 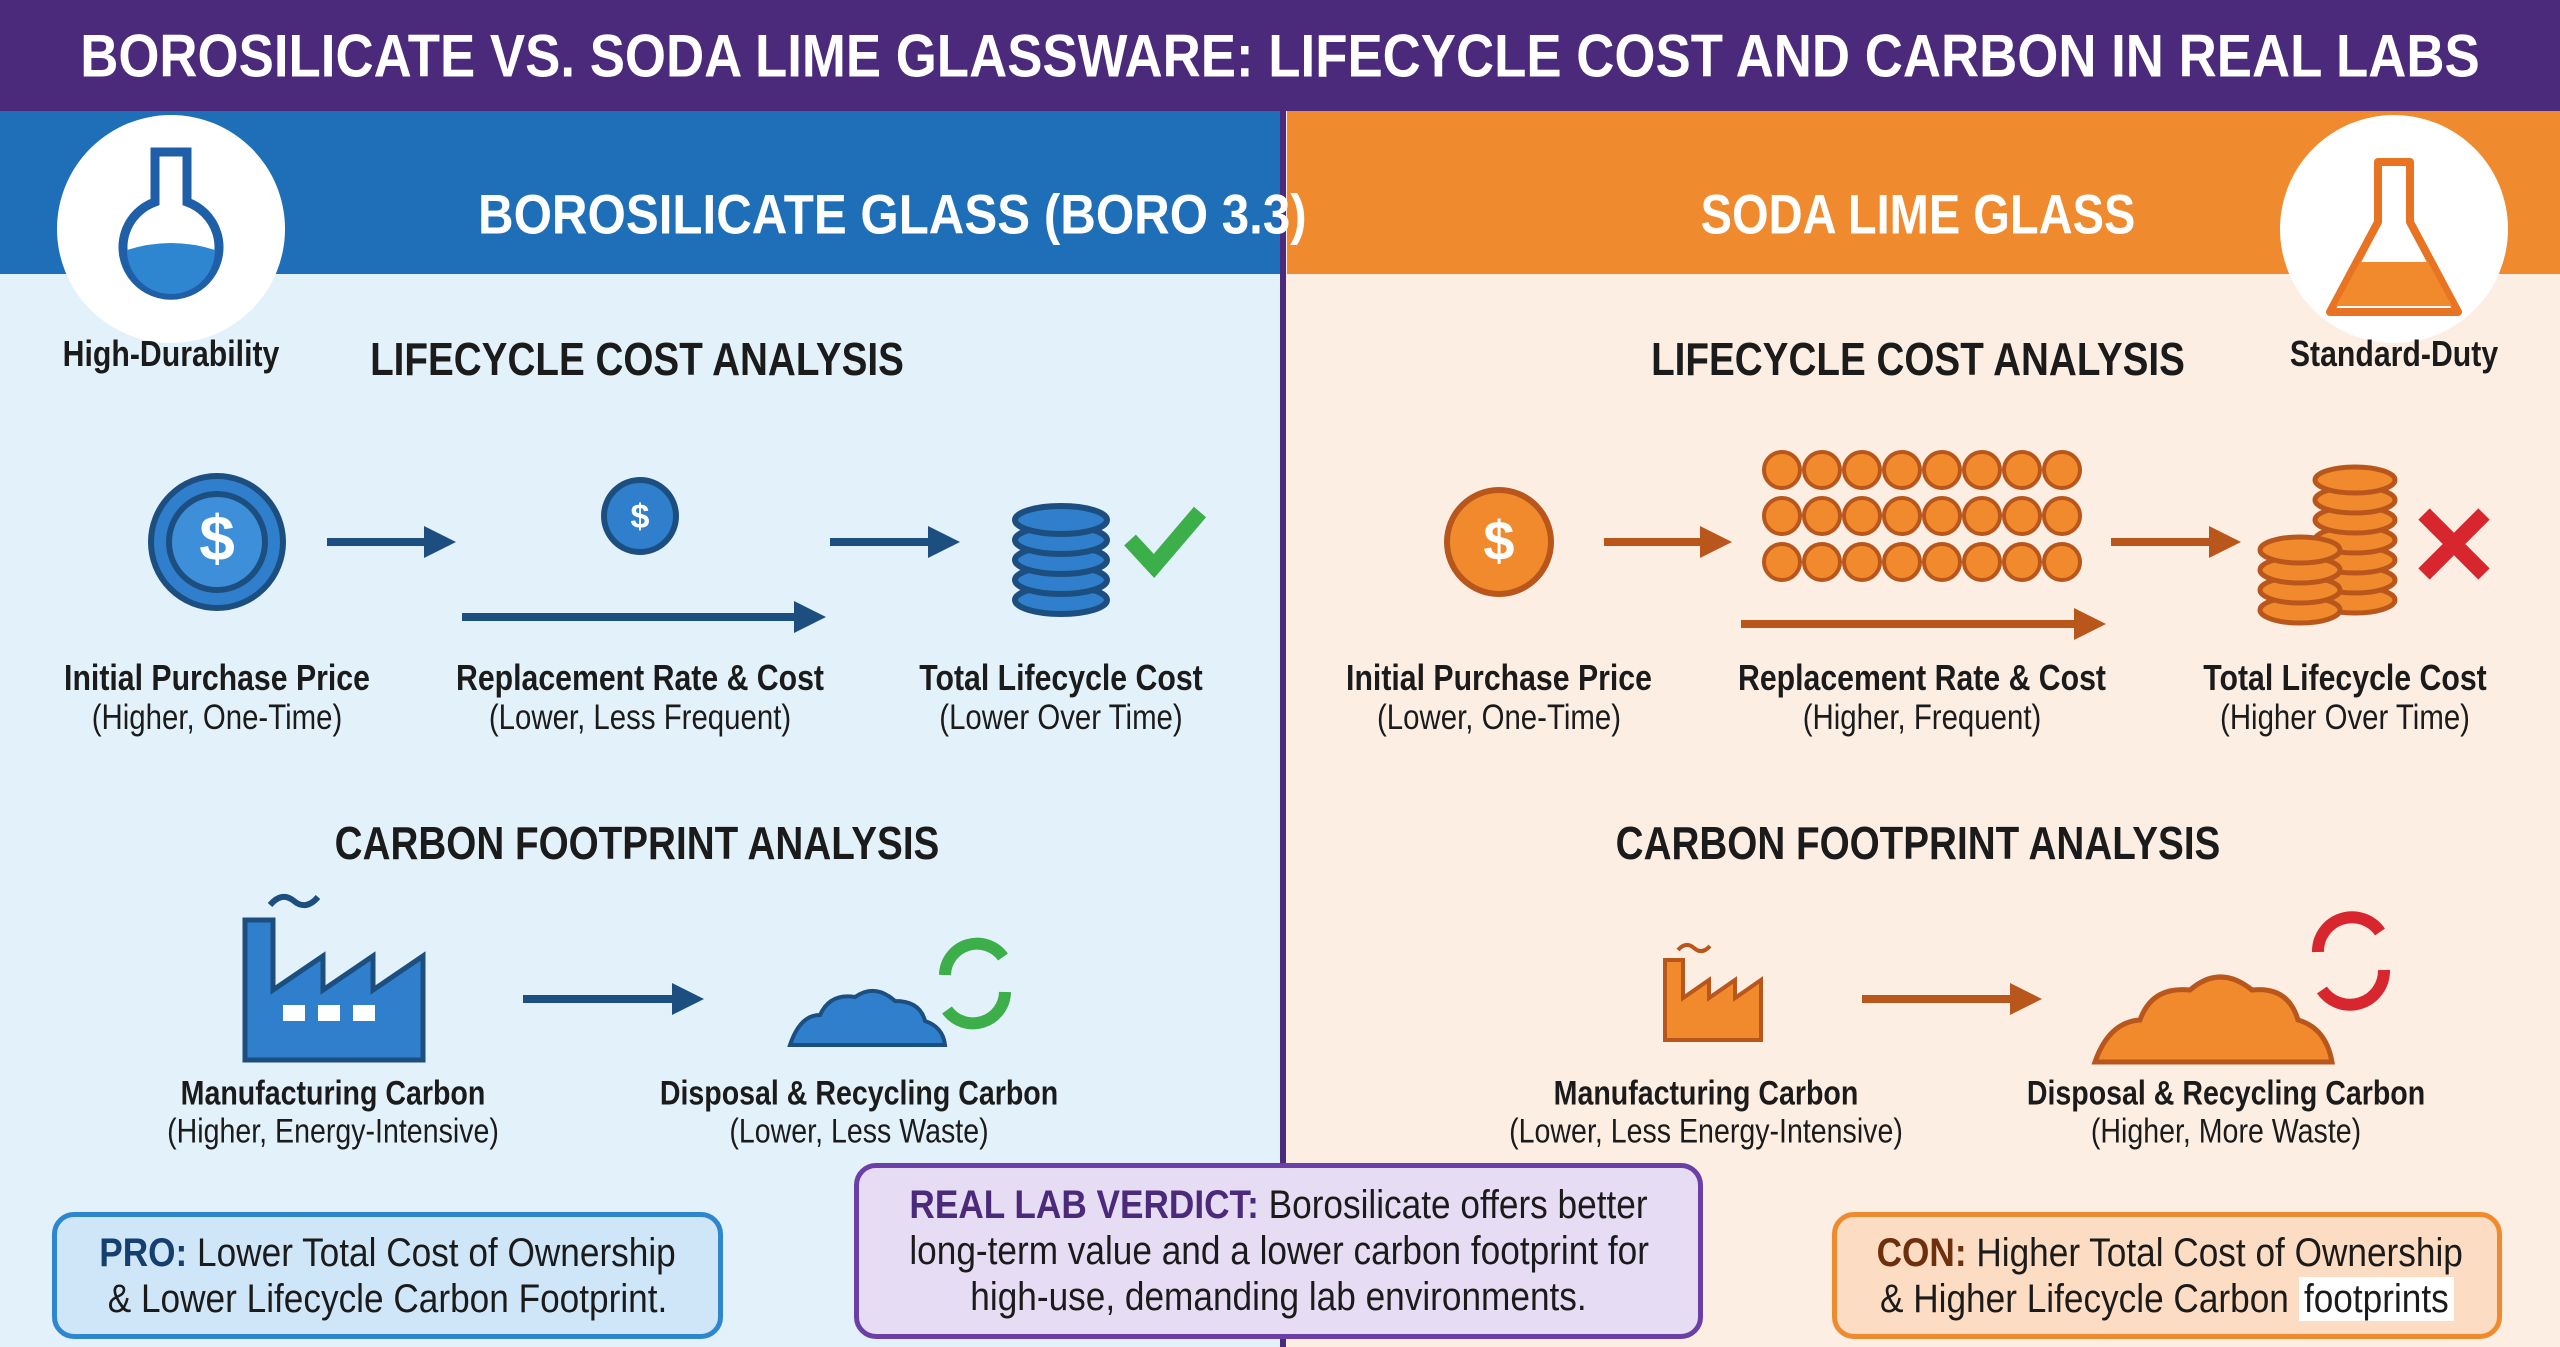 What do you see at coordinates (640, 717) in the screenshot?
I see `item-note: (Lower, Less Frequent)` at bounding box center [640, 717].